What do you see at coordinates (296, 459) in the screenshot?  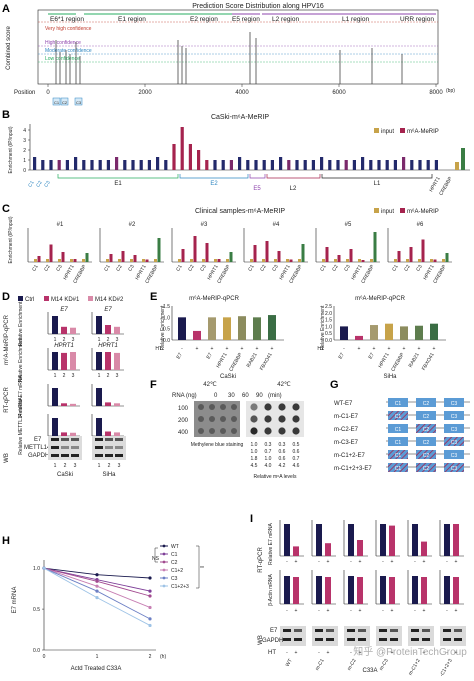 I see `m6a-level: 0.7` at bounding box center [296, 459].